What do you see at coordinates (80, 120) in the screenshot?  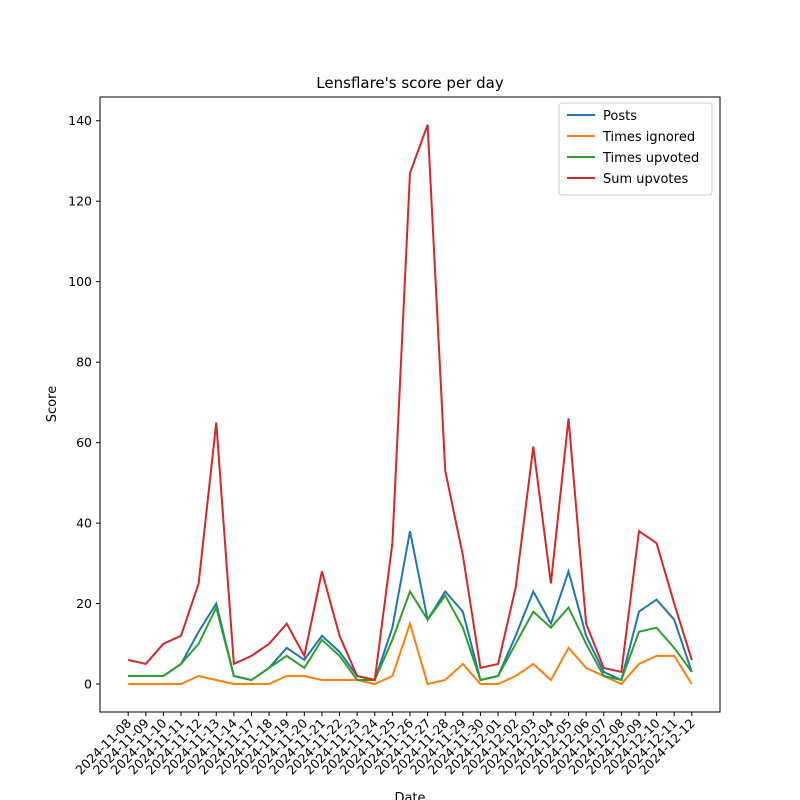 I see `y-tick-label: 140` at bounding box center [80, 120].